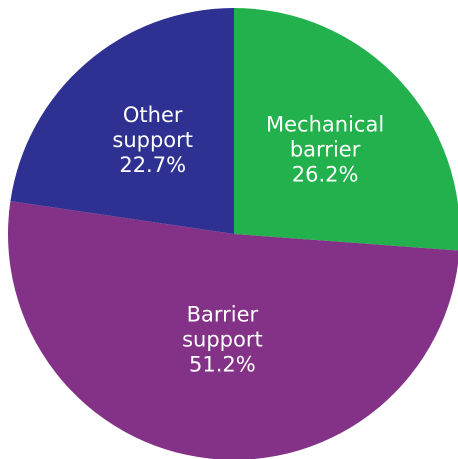  What do you see at coordinates (223, 315) in the screenshot?
I see `pie-slice-label-line: Barrier` at bounding box center [223, 315].